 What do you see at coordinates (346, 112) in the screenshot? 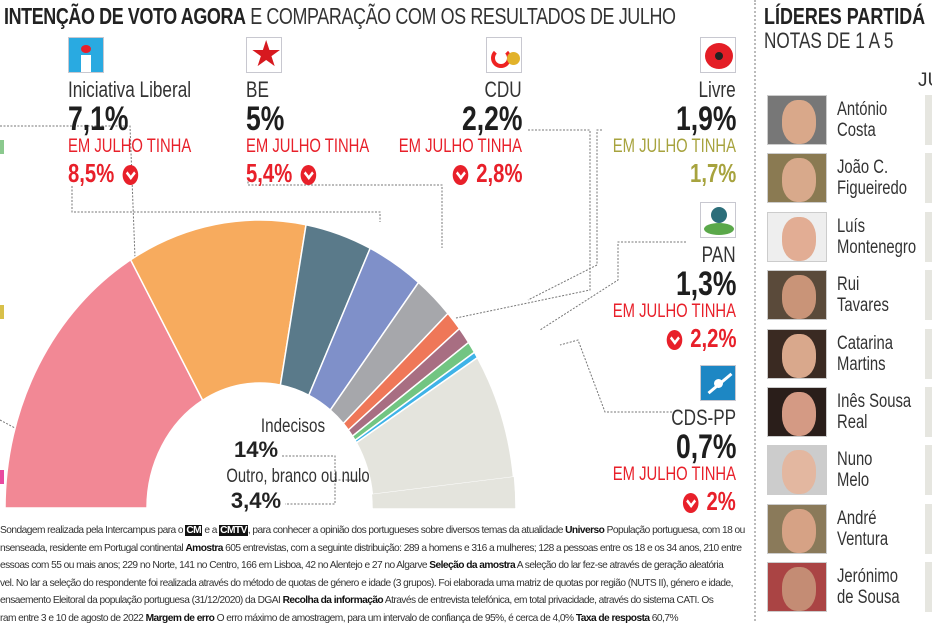
I see `party-be: ★ BE 5% EM JULHO TINHA 5,4%` at bounding box center [346, 112].